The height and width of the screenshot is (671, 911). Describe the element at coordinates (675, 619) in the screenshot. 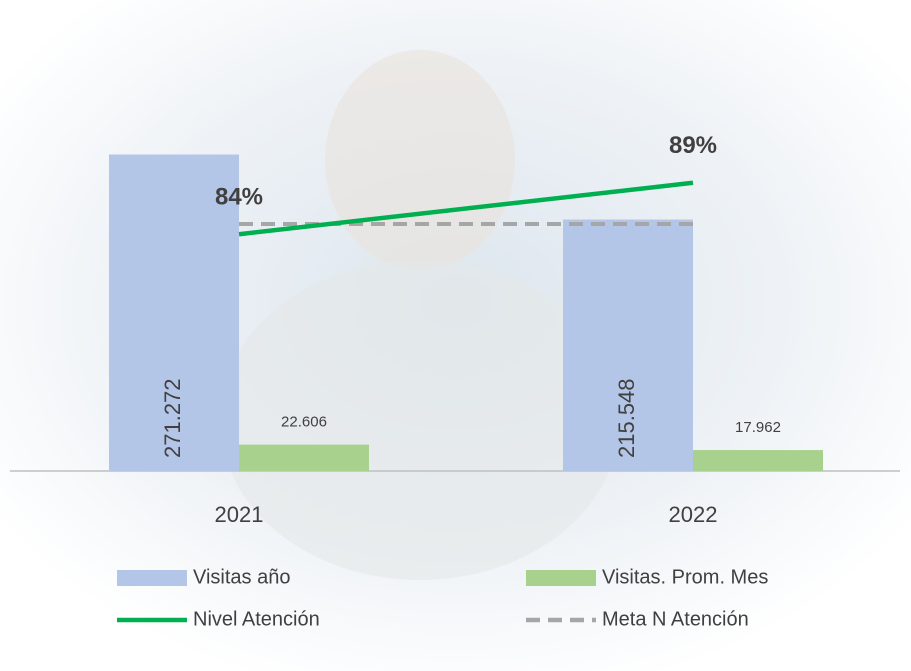

I see `legend-label: Meta N Atención` at that location.